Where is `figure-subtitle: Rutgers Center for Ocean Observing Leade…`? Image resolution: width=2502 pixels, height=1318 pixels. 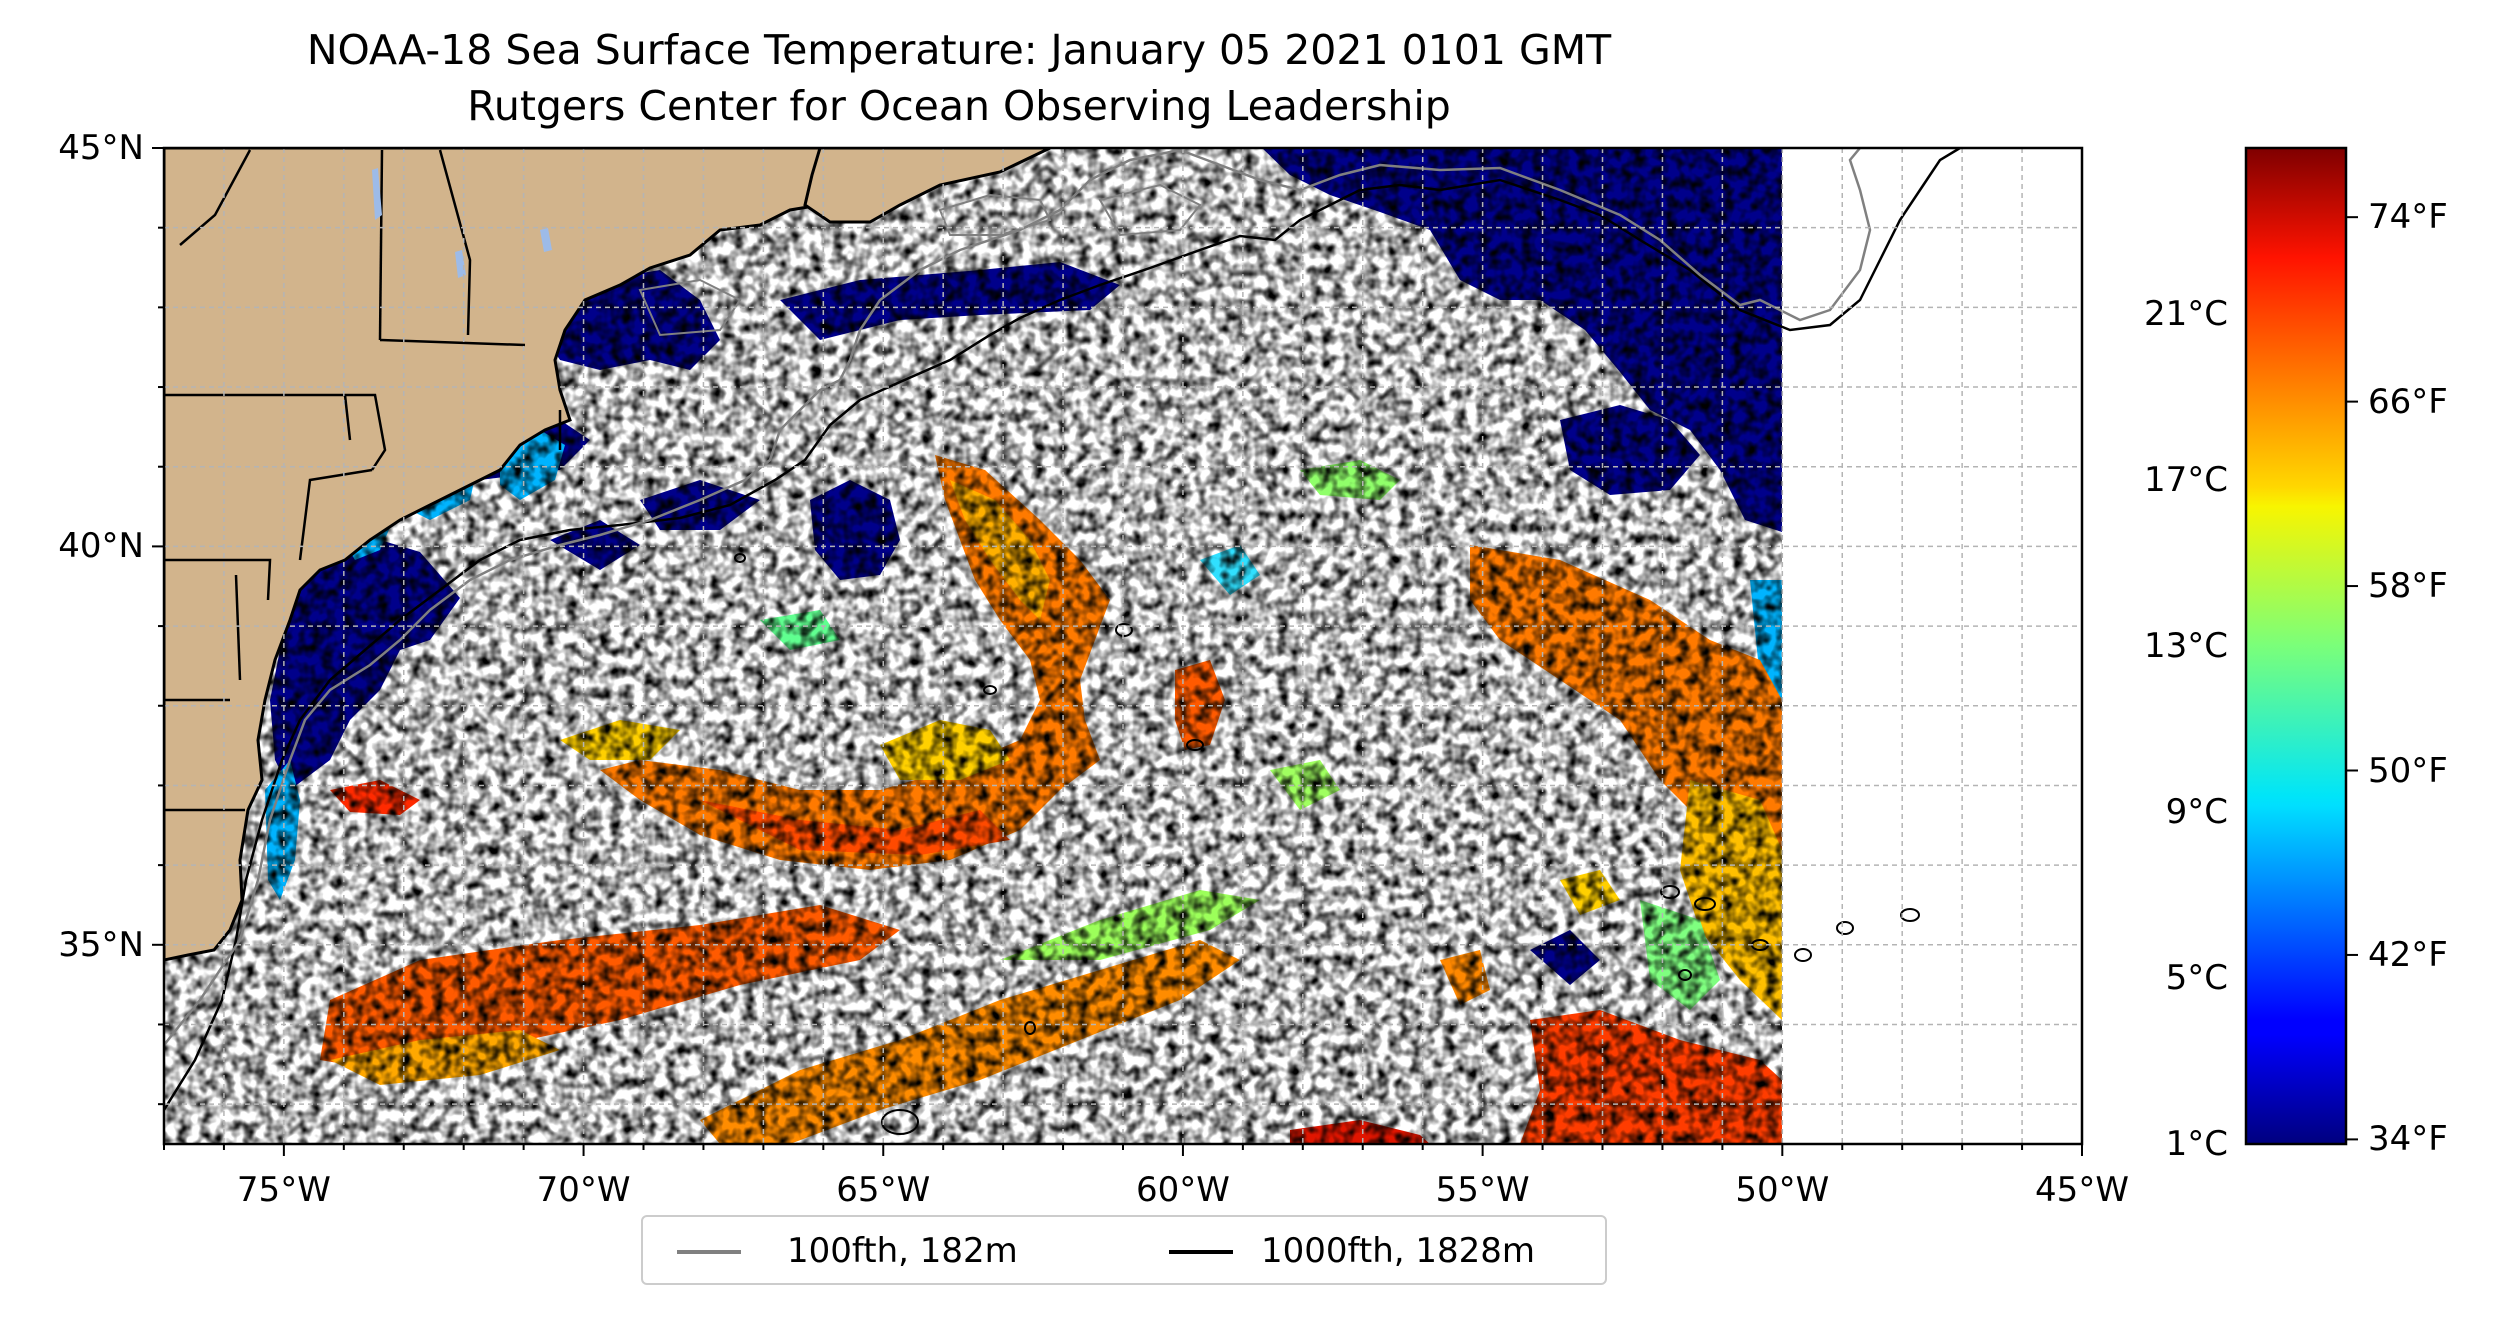 figure-subtitle: Rutgers Center for Ocean Observing Leade… is located at coordinates (959, 106).